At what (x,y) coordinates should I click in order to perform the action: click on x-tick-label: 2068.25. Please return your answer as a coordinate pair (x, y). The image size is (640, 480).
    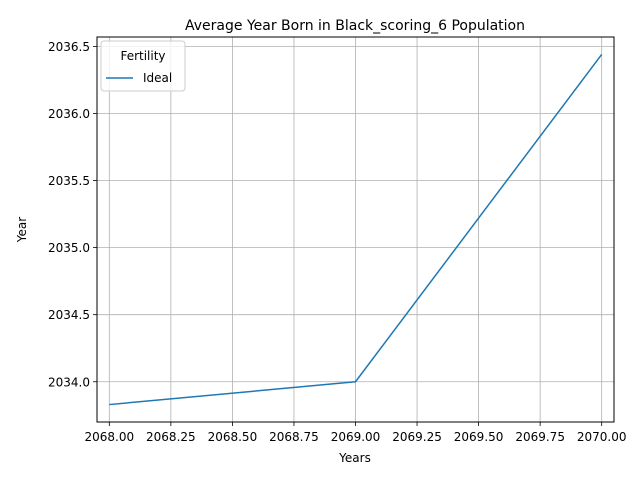
    Looking at the image, I should click on (171, 437).